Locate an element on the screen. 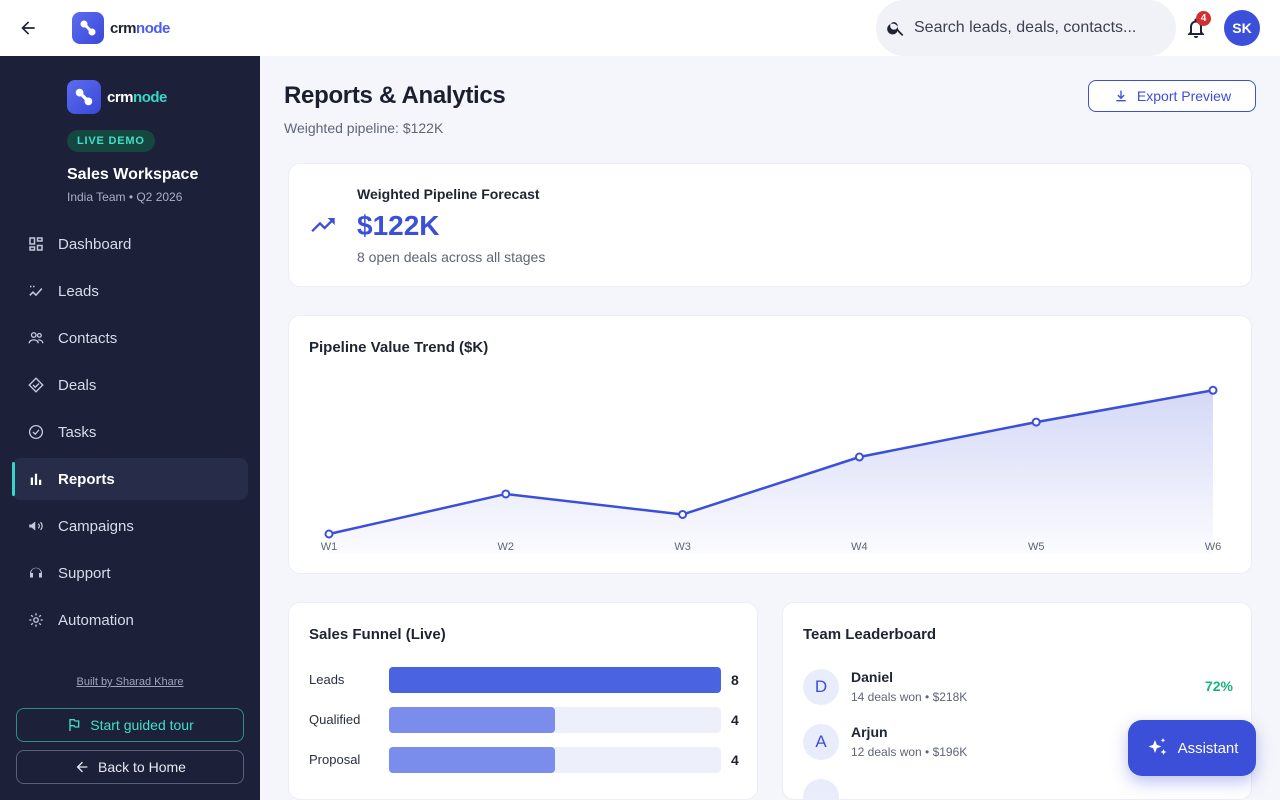 The width and height of the screenshot is (1280, 800). search-bar is located at coordinates (1026, 28).